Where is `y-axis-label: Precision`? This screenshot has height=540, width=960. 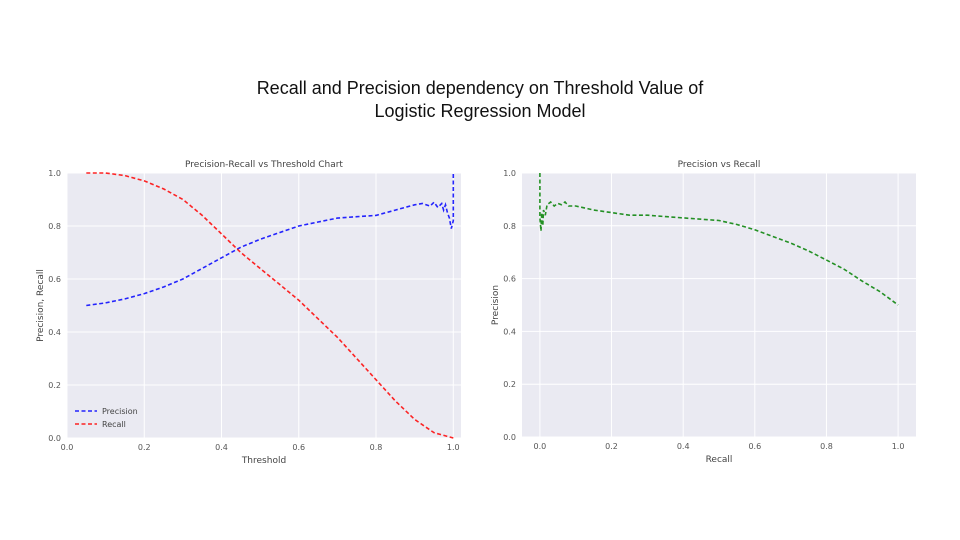
y-axis-label: Precision is located at coordinates (496, 305).